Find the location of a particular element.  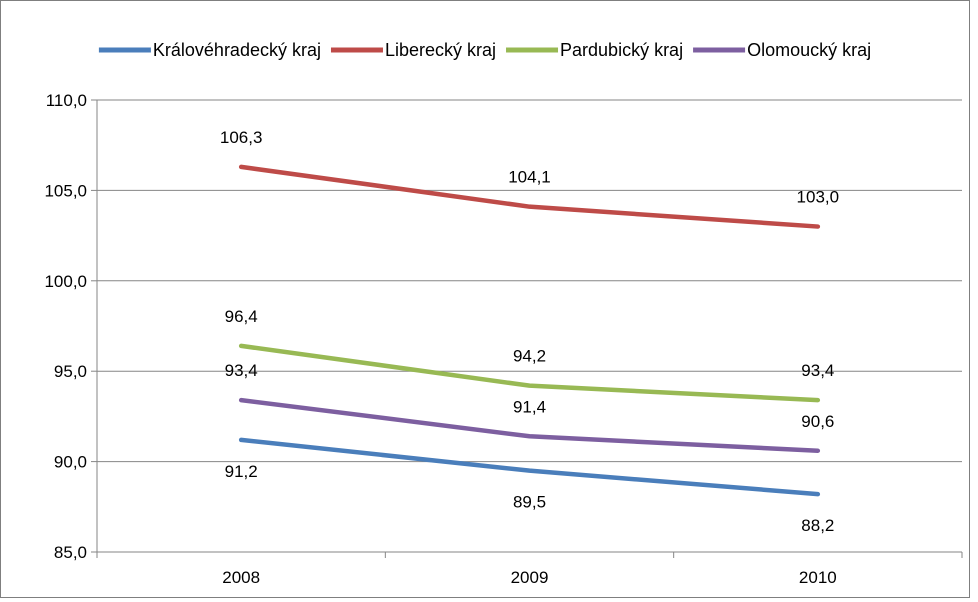

legend-label: Olomoucký kraj is located at coordinates (809, 50).